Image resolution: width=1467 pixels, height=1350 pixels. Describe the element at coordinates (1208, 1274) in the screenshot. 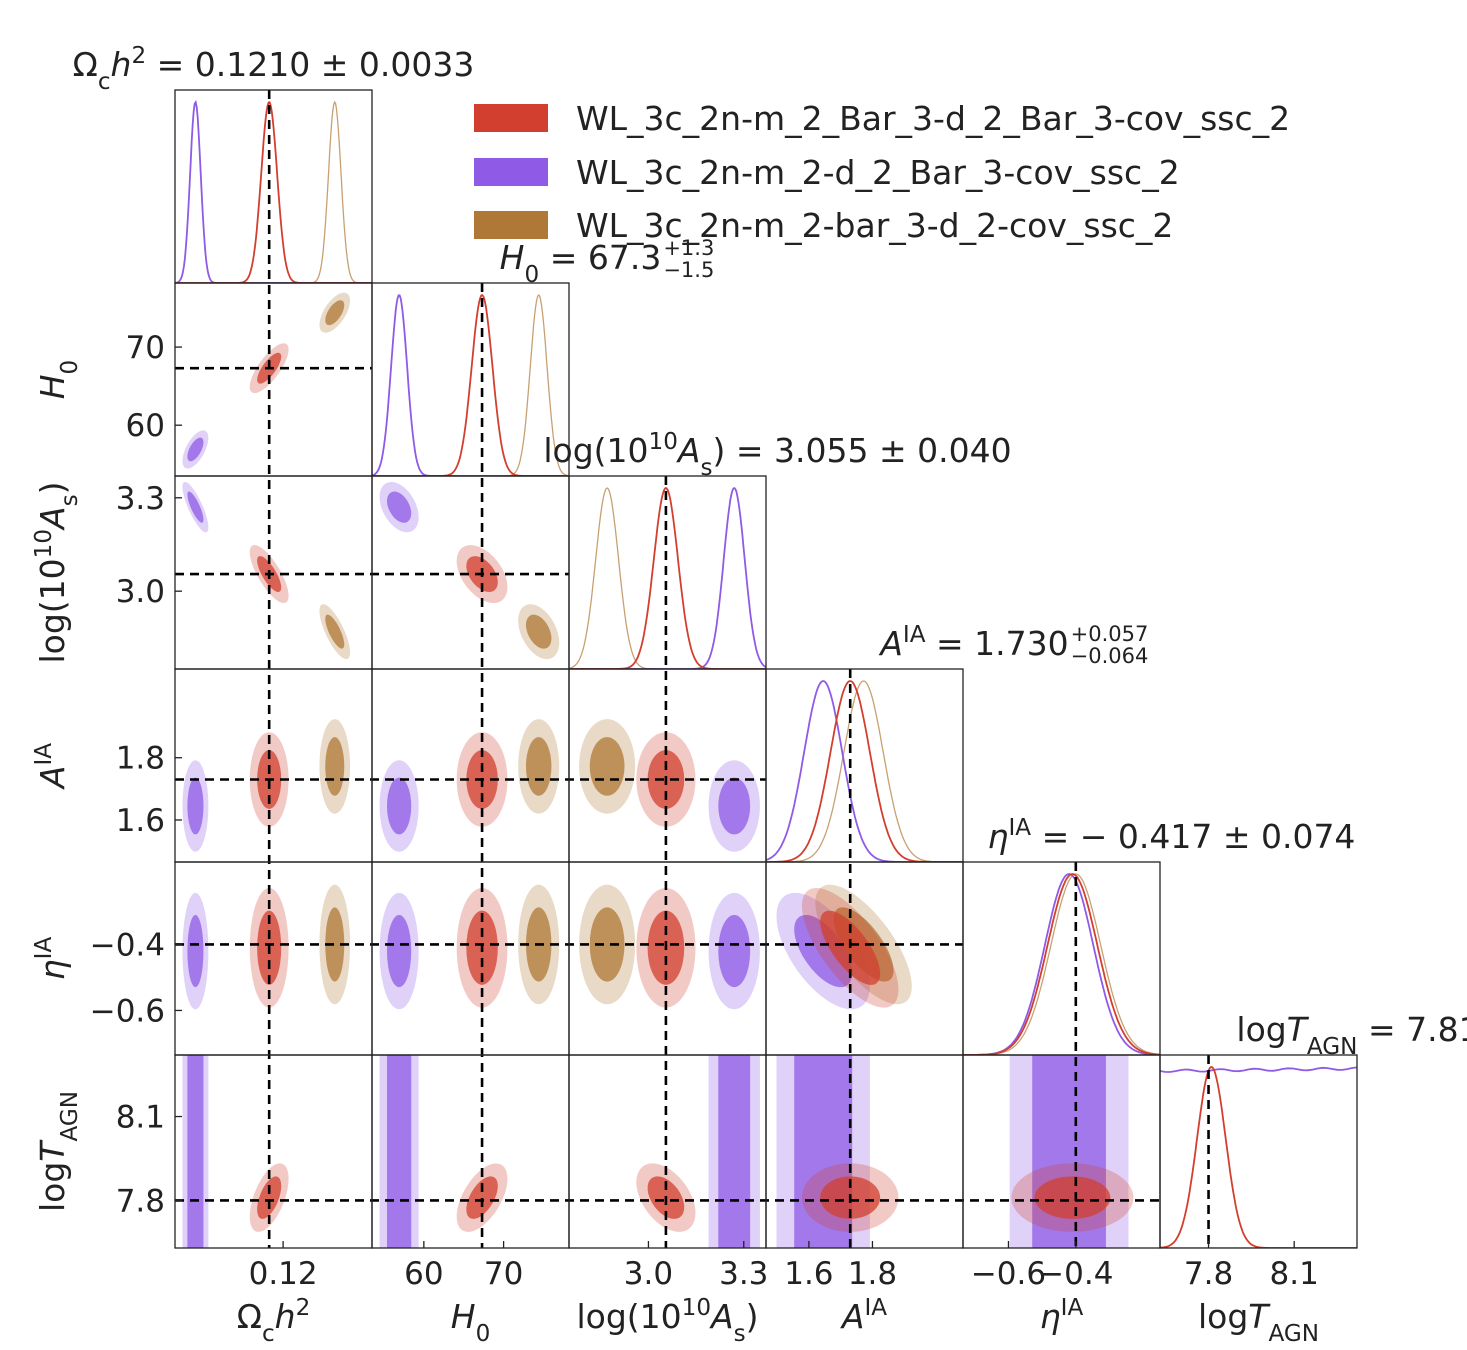

I see `xtick-label-5-0: 7.8` at that location.